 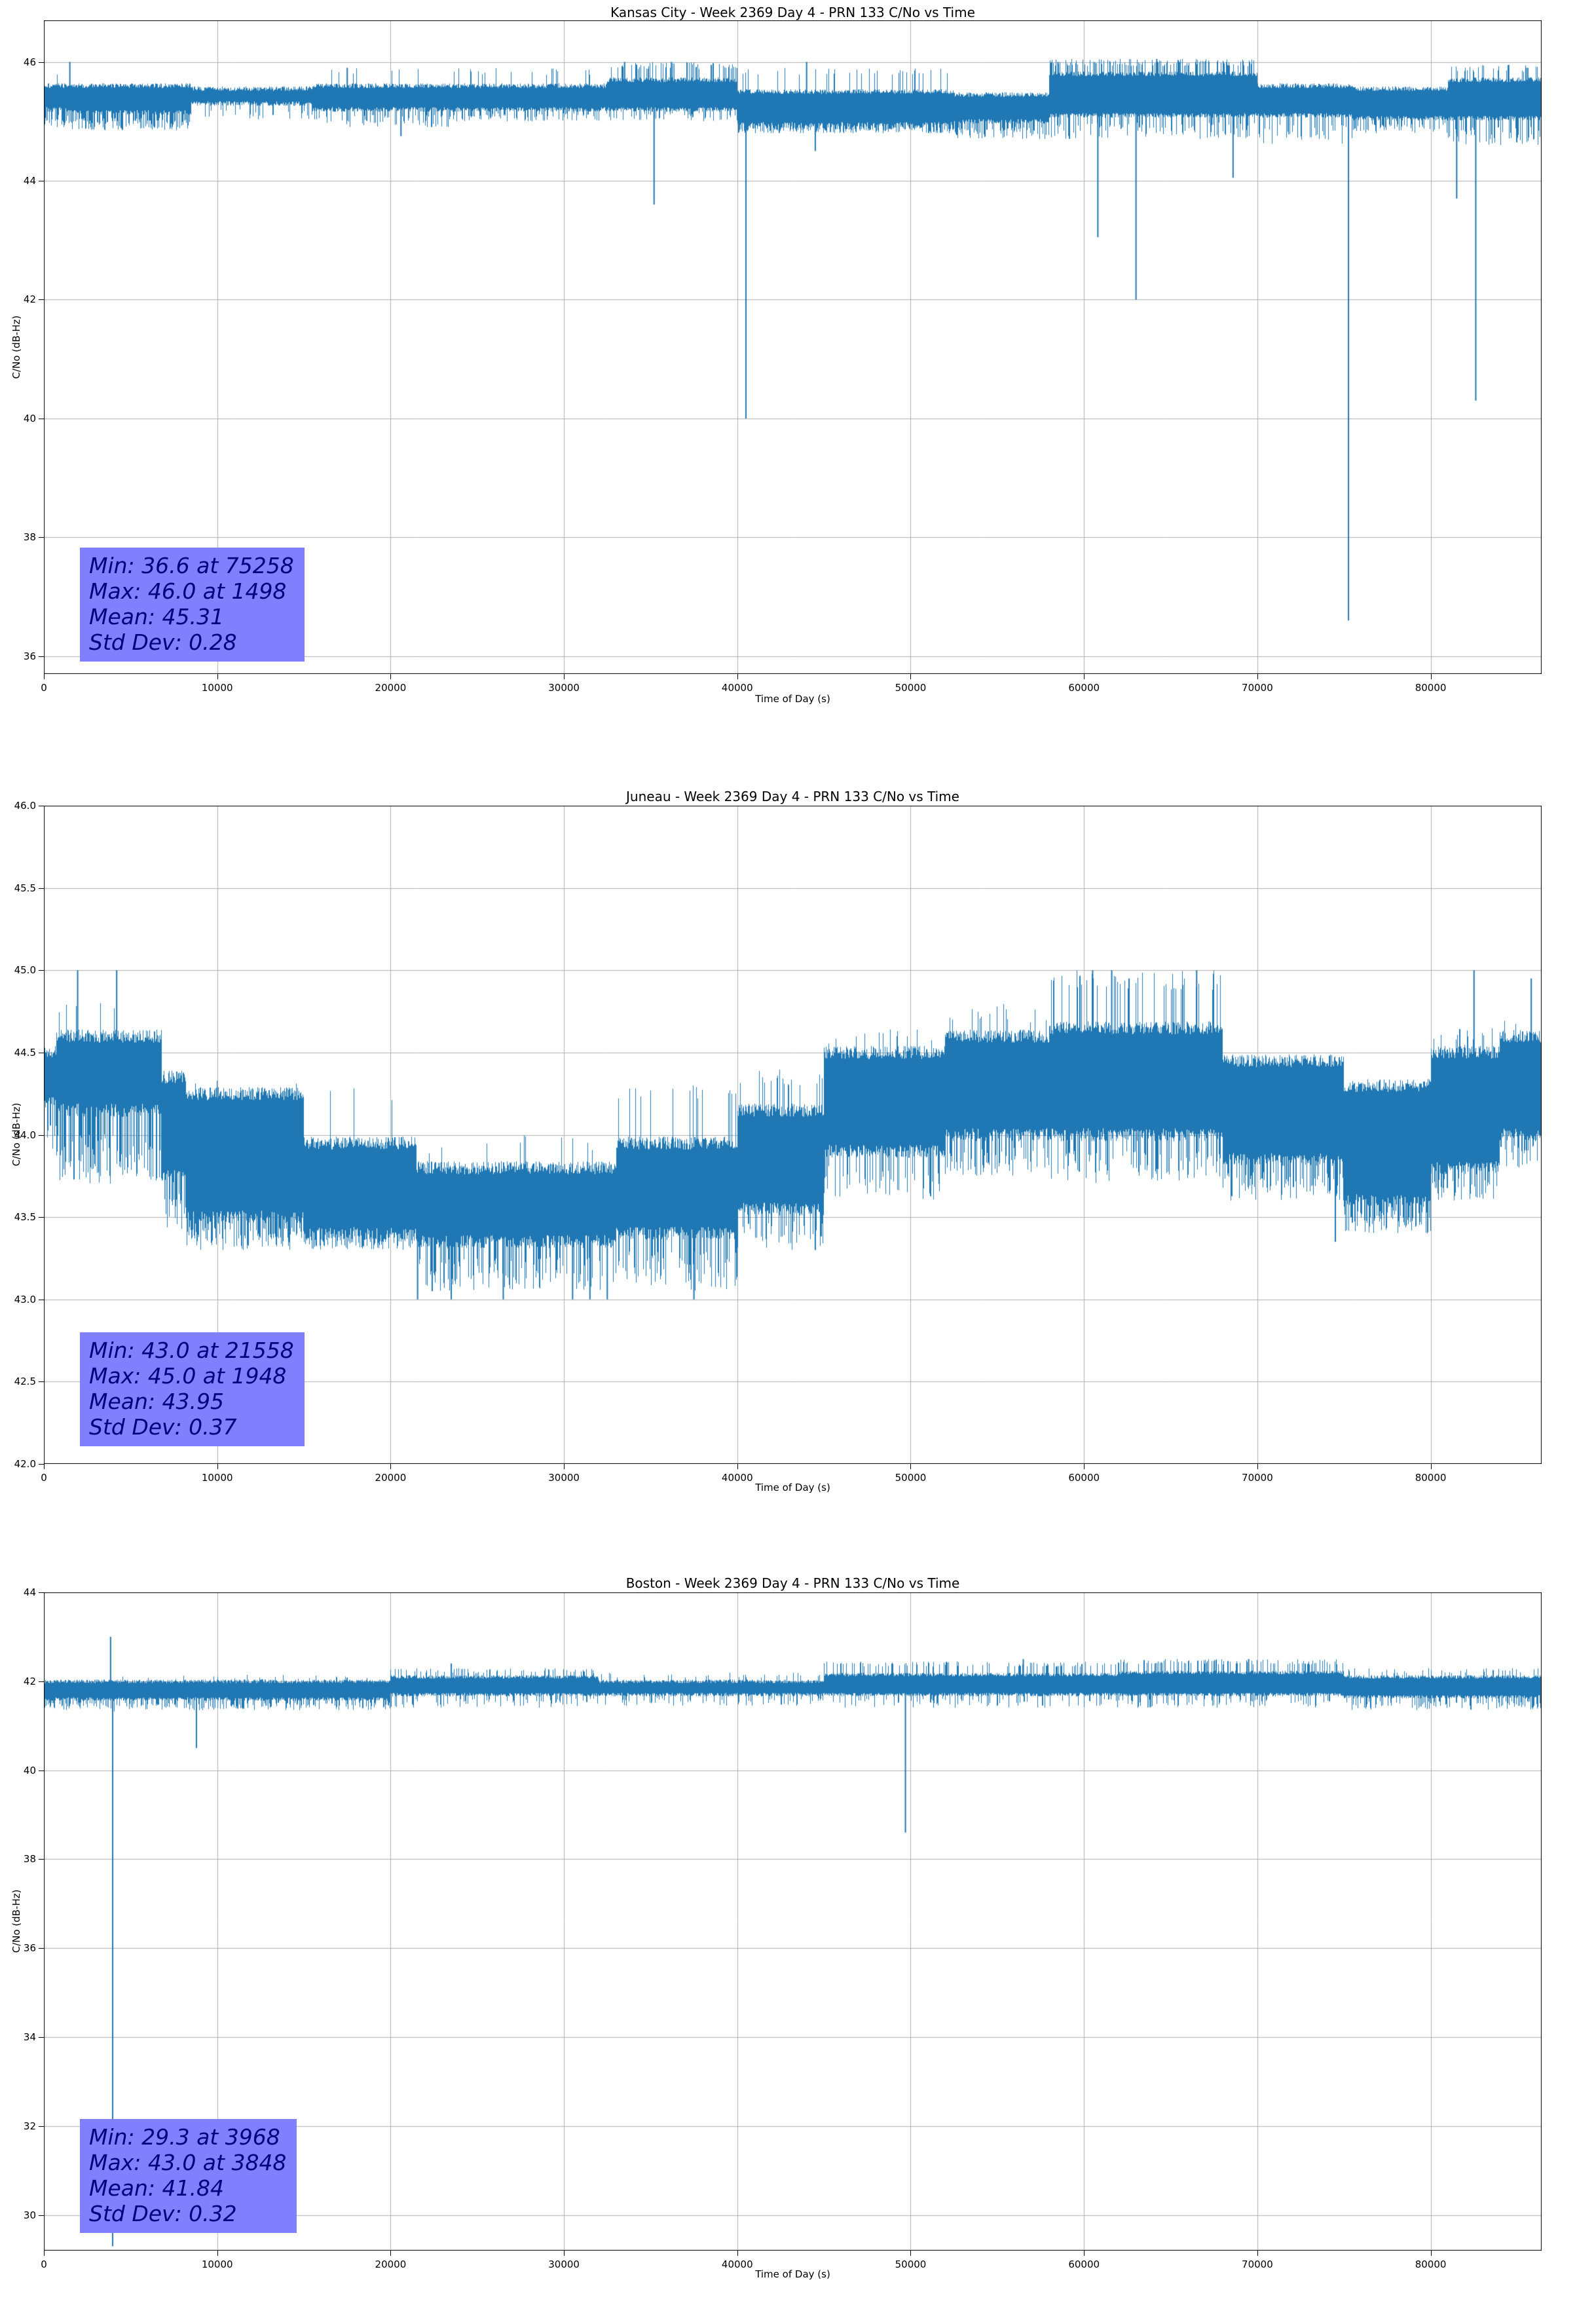 What do you see at coordinates (184, 2137) in the screenshot?
I see `stat-min: Min: 29.3 at 3968` at bounding box center [184, 2137].